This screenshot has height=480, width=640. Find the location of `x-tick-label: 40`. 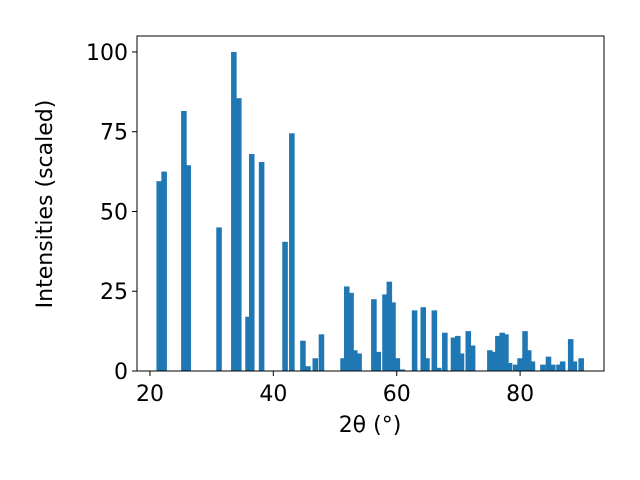

x-tick-label: 40 is located at coordinates (273, 394).